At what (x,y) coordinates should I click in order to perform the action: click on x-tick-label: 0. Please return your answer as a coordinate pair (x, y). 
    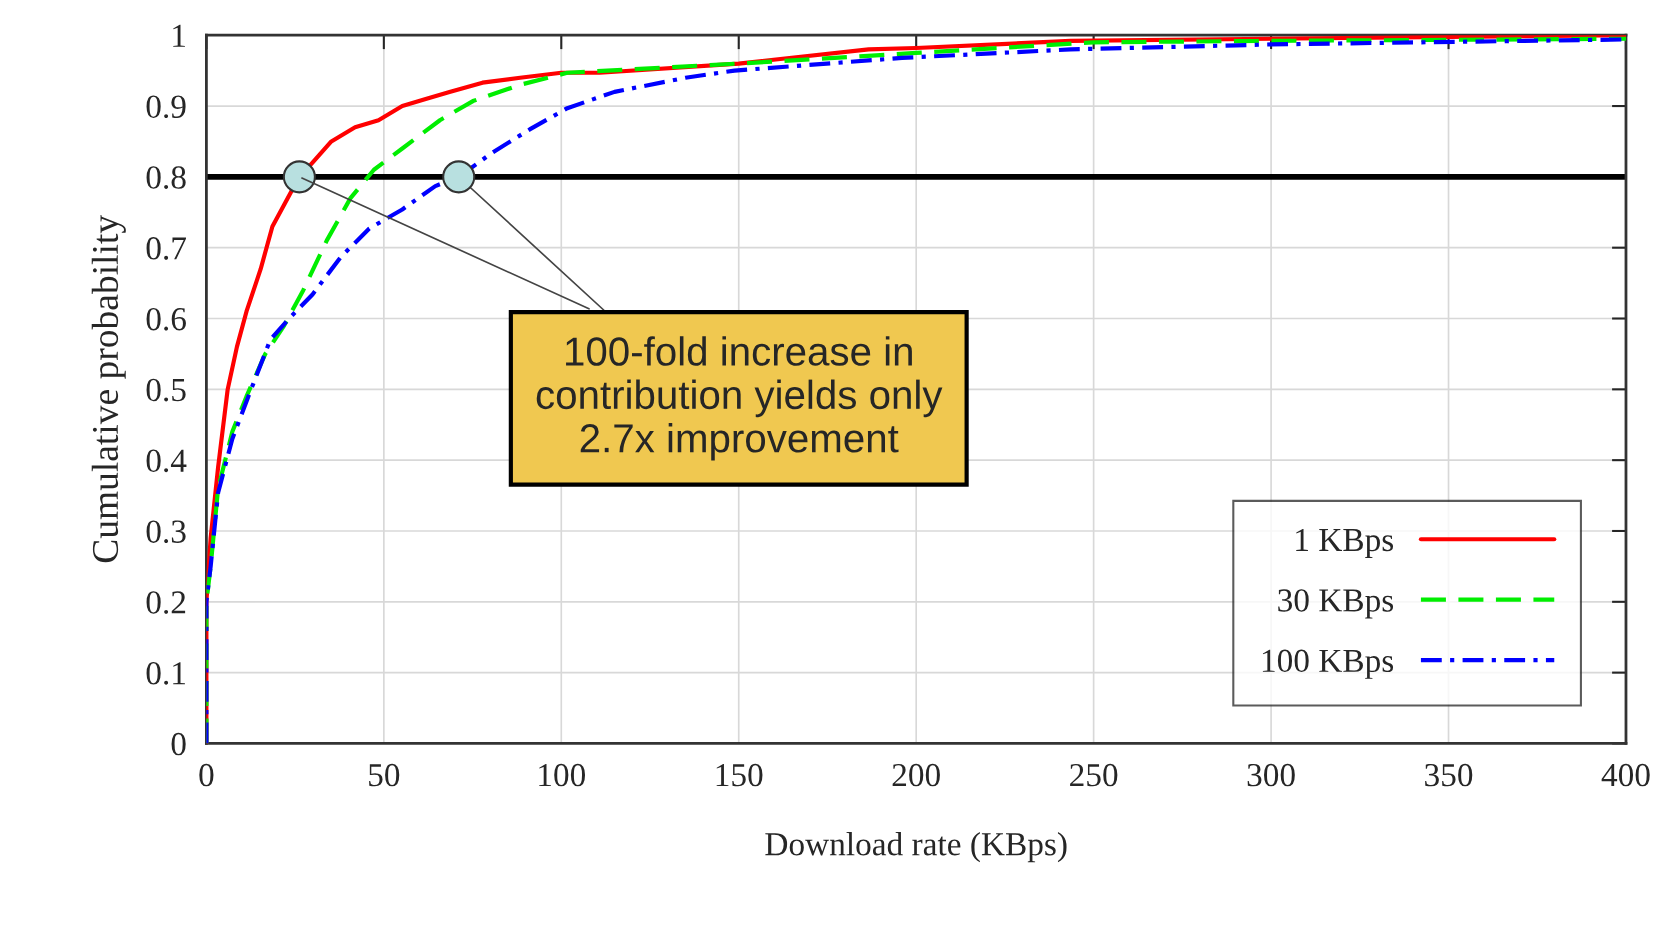
    Looking at the image, I should click on (206, 775).